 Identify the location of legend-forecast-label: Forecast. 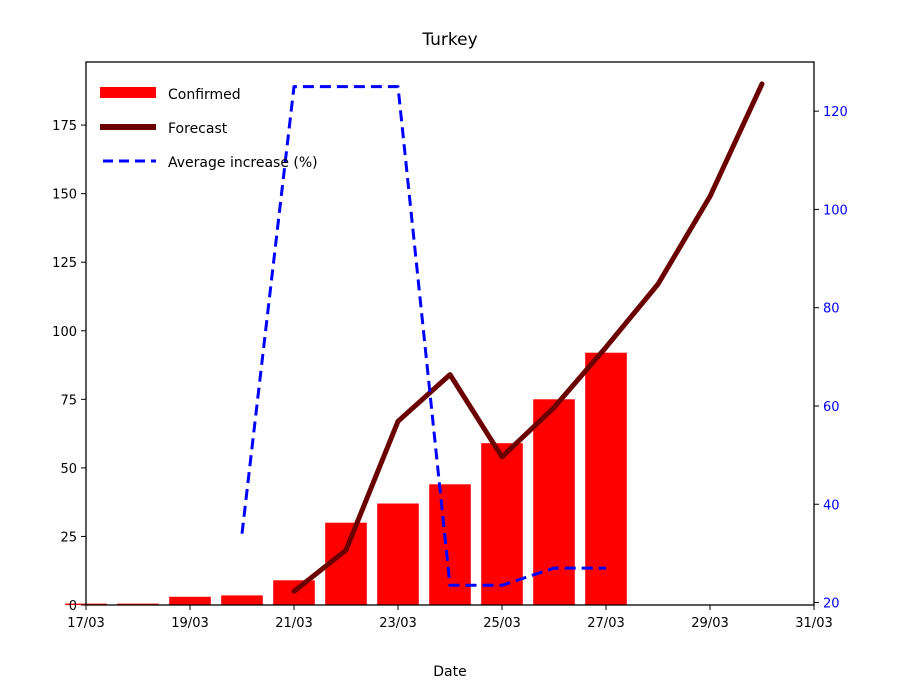
(198, 129).